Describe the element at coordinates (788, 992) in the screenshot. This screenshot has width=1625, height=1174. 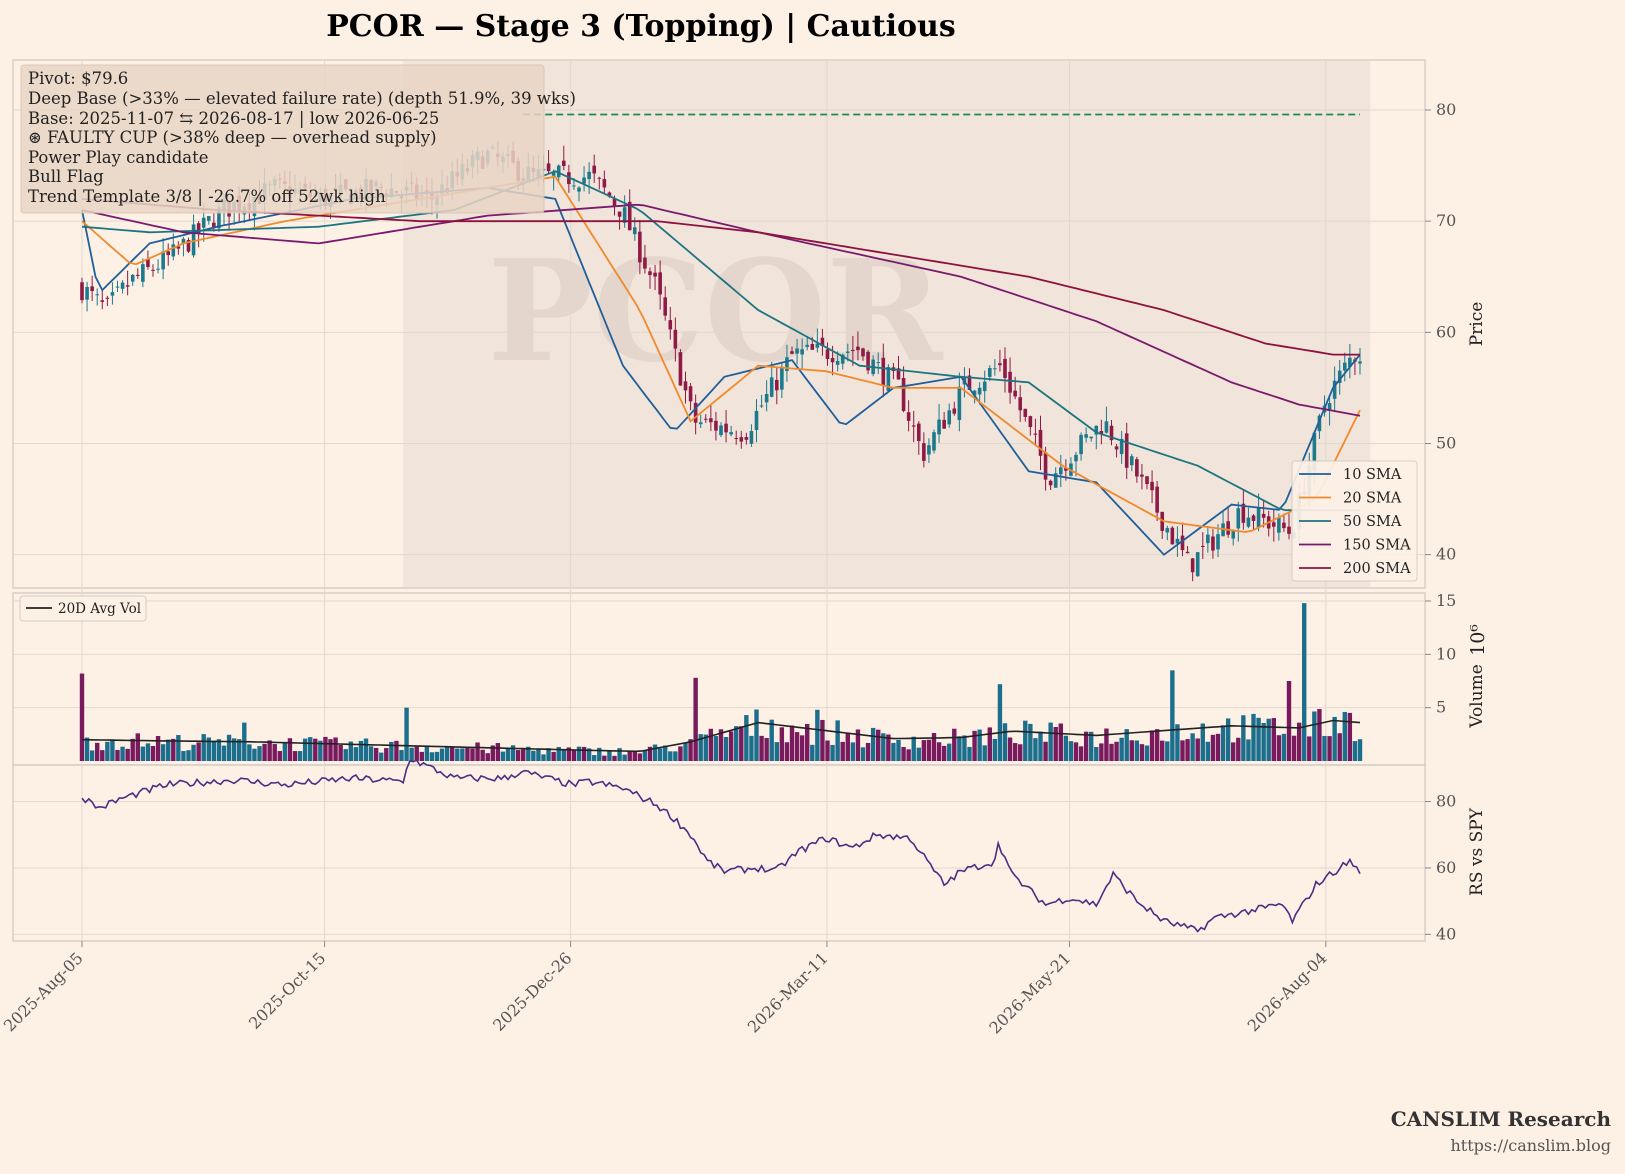
I see `x-tick-label: 2026-Mar-11` at that location.